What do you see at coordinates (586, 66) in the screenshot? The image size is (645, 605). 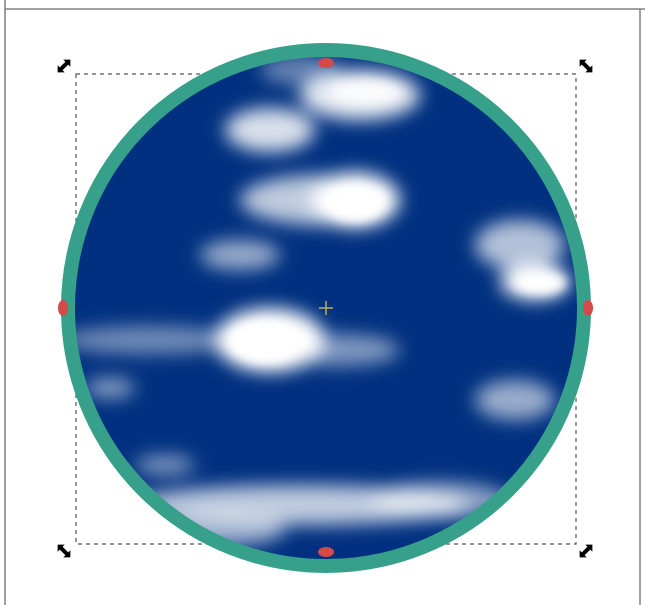 I see `scale-handle-top-right` at bounding box center [586, 66].